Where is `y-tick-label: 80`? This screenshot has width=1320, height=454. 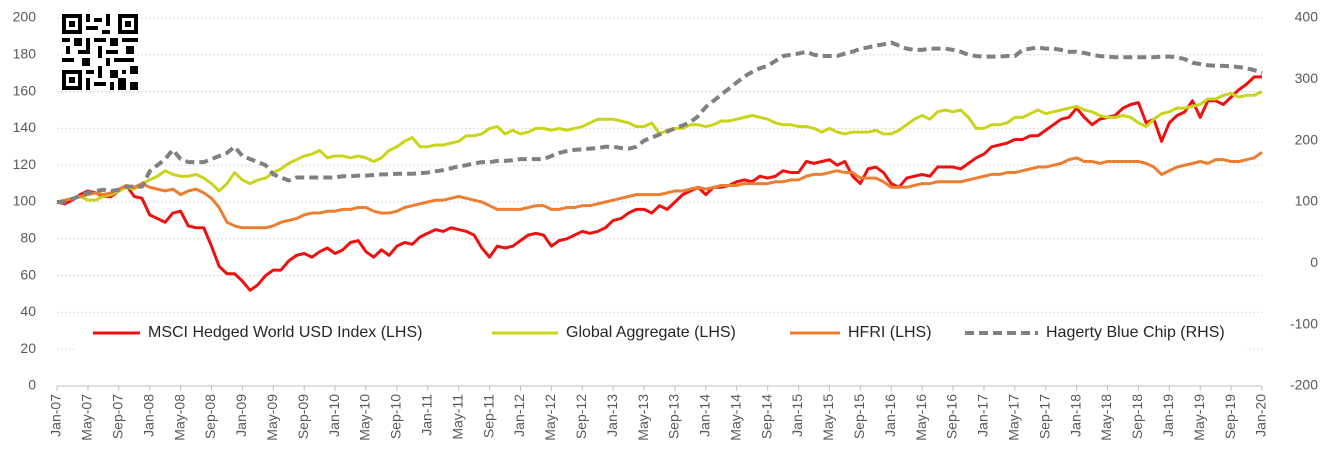
y-tick-label: 80 is located at coordinates (28, 238).